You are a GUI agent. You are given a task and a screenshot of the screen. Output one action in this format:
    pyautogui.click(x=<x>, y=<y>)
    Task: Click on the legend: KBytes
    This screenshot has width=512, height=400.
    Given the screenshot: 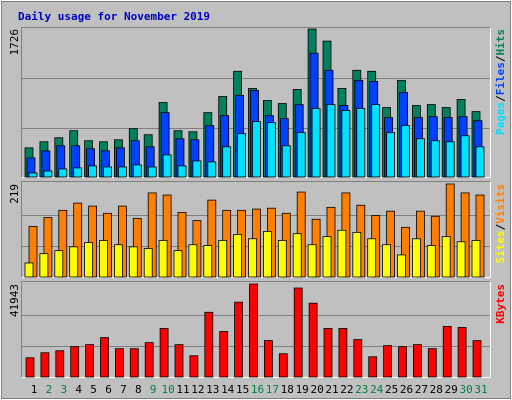 What is the action you would take?
    pyautogui.click(x=500, y=304)
    